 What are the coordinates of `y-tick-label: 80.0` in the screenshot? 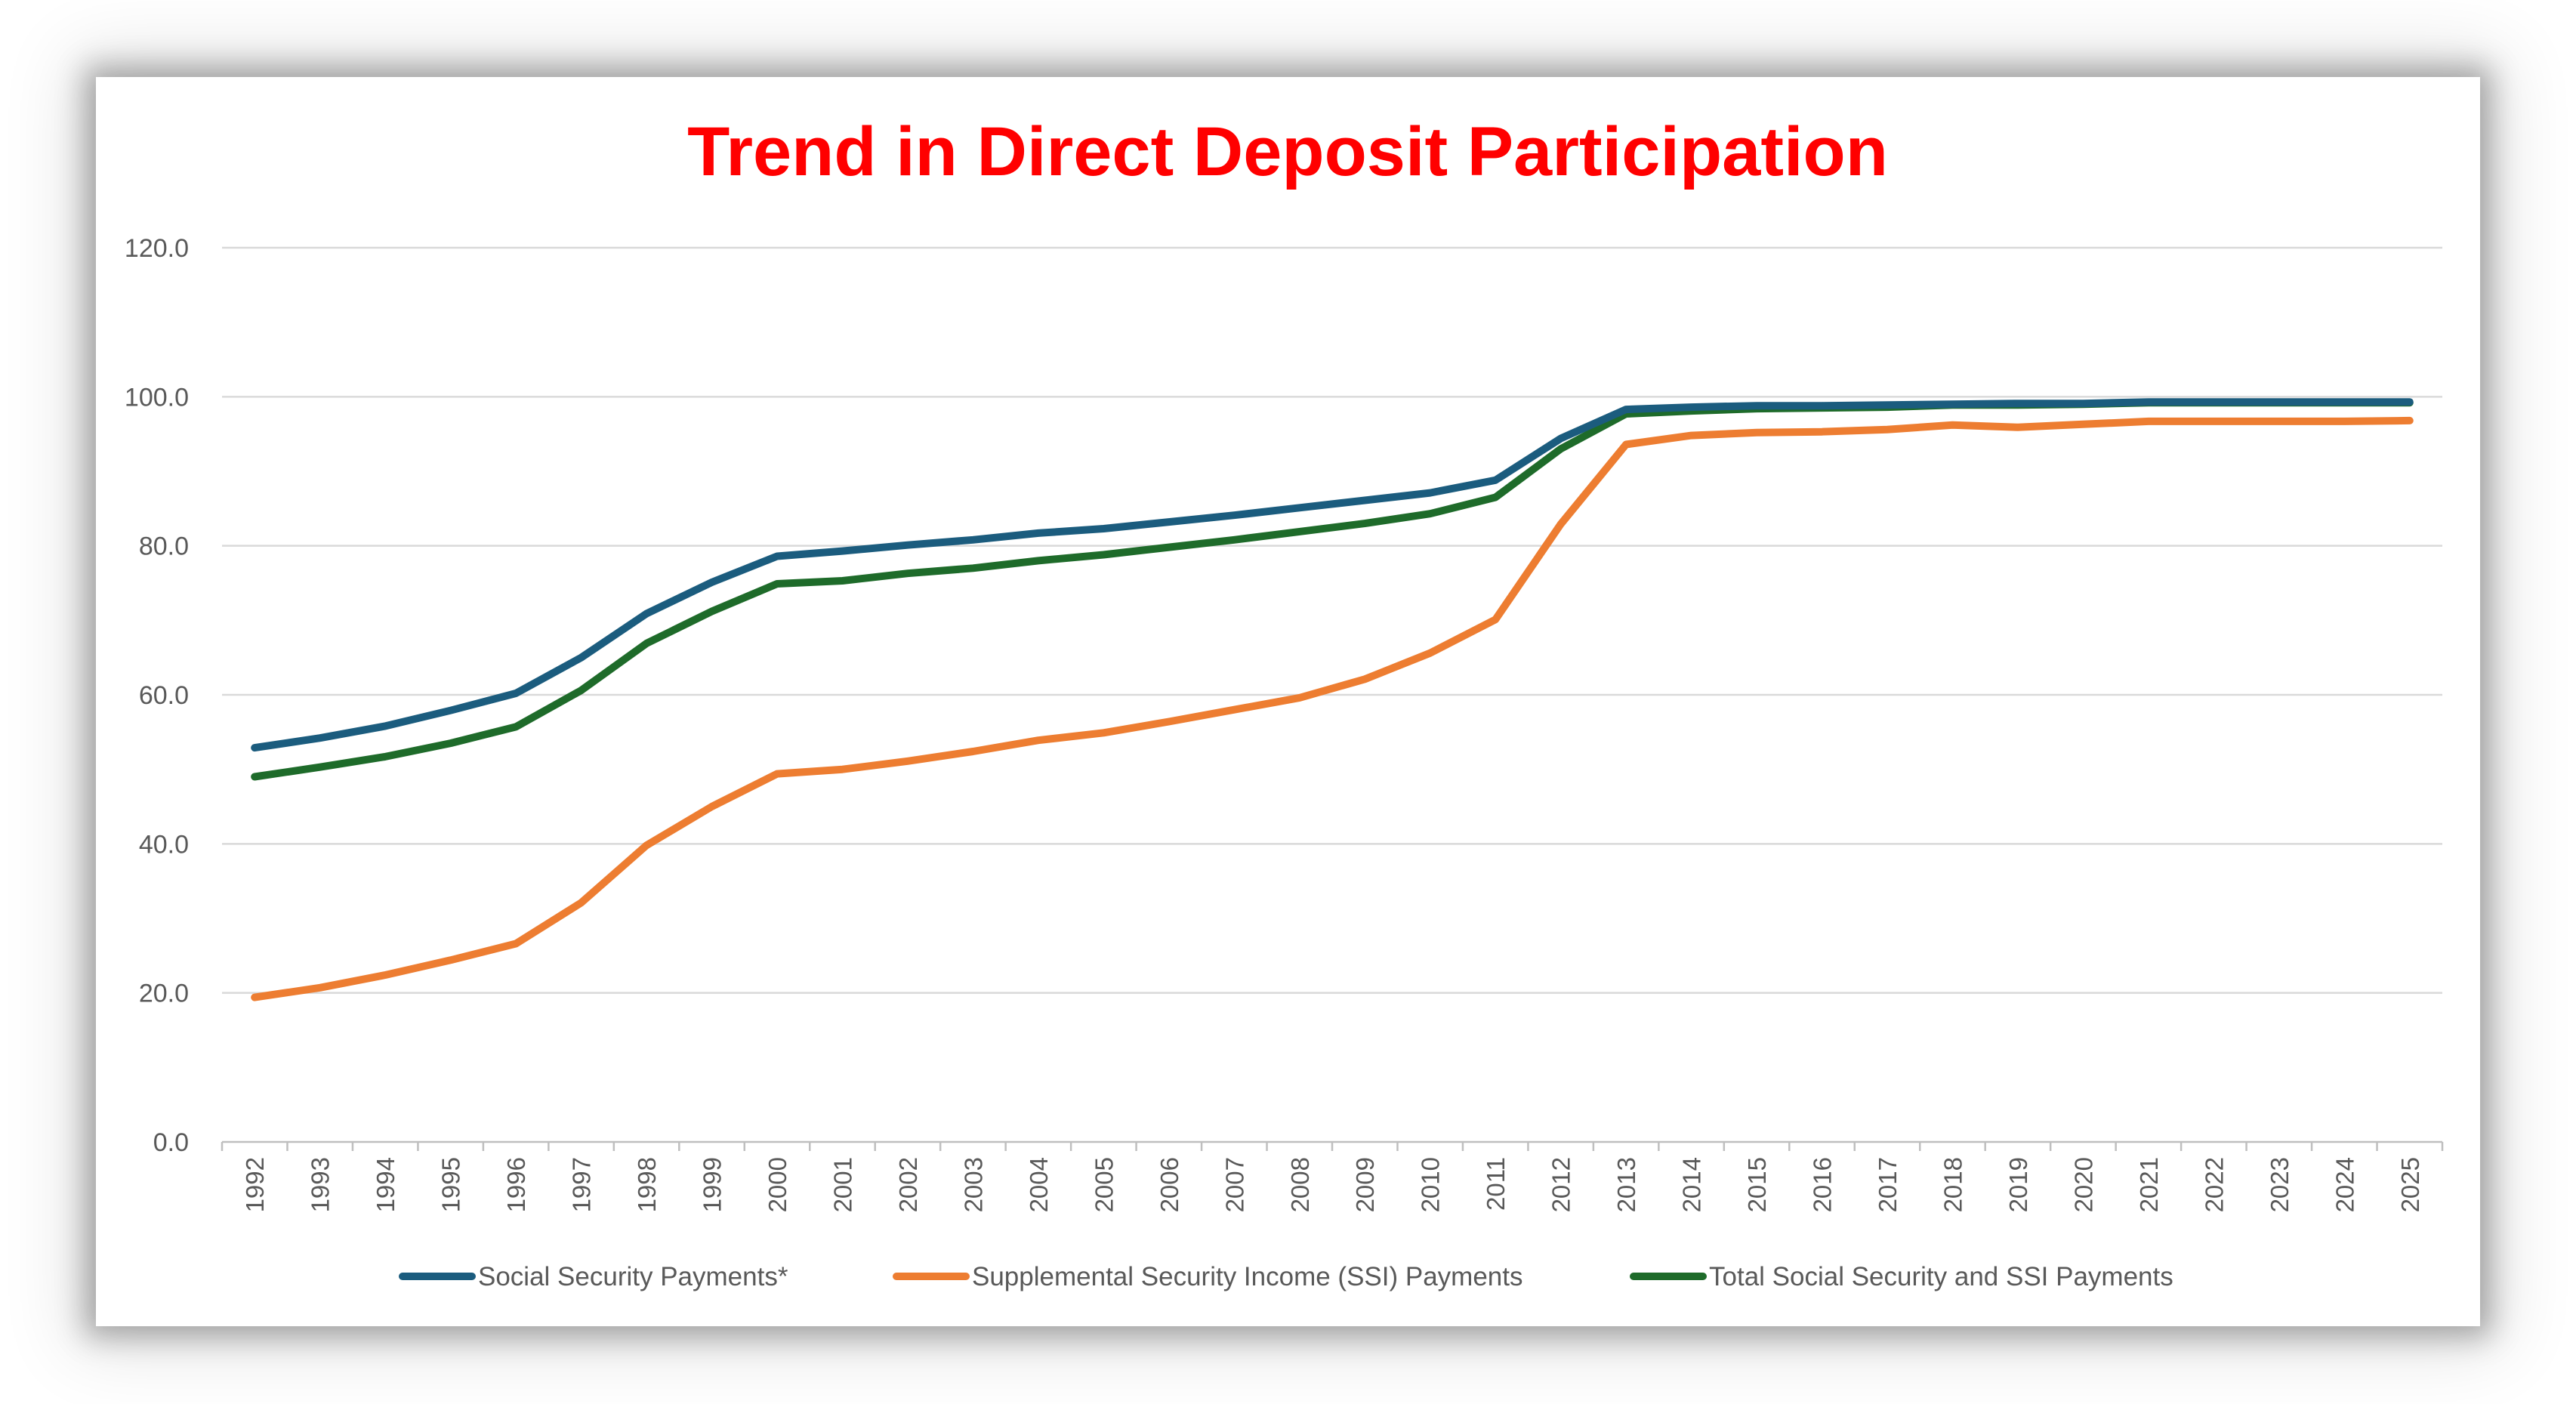 It's located at (164, 546).